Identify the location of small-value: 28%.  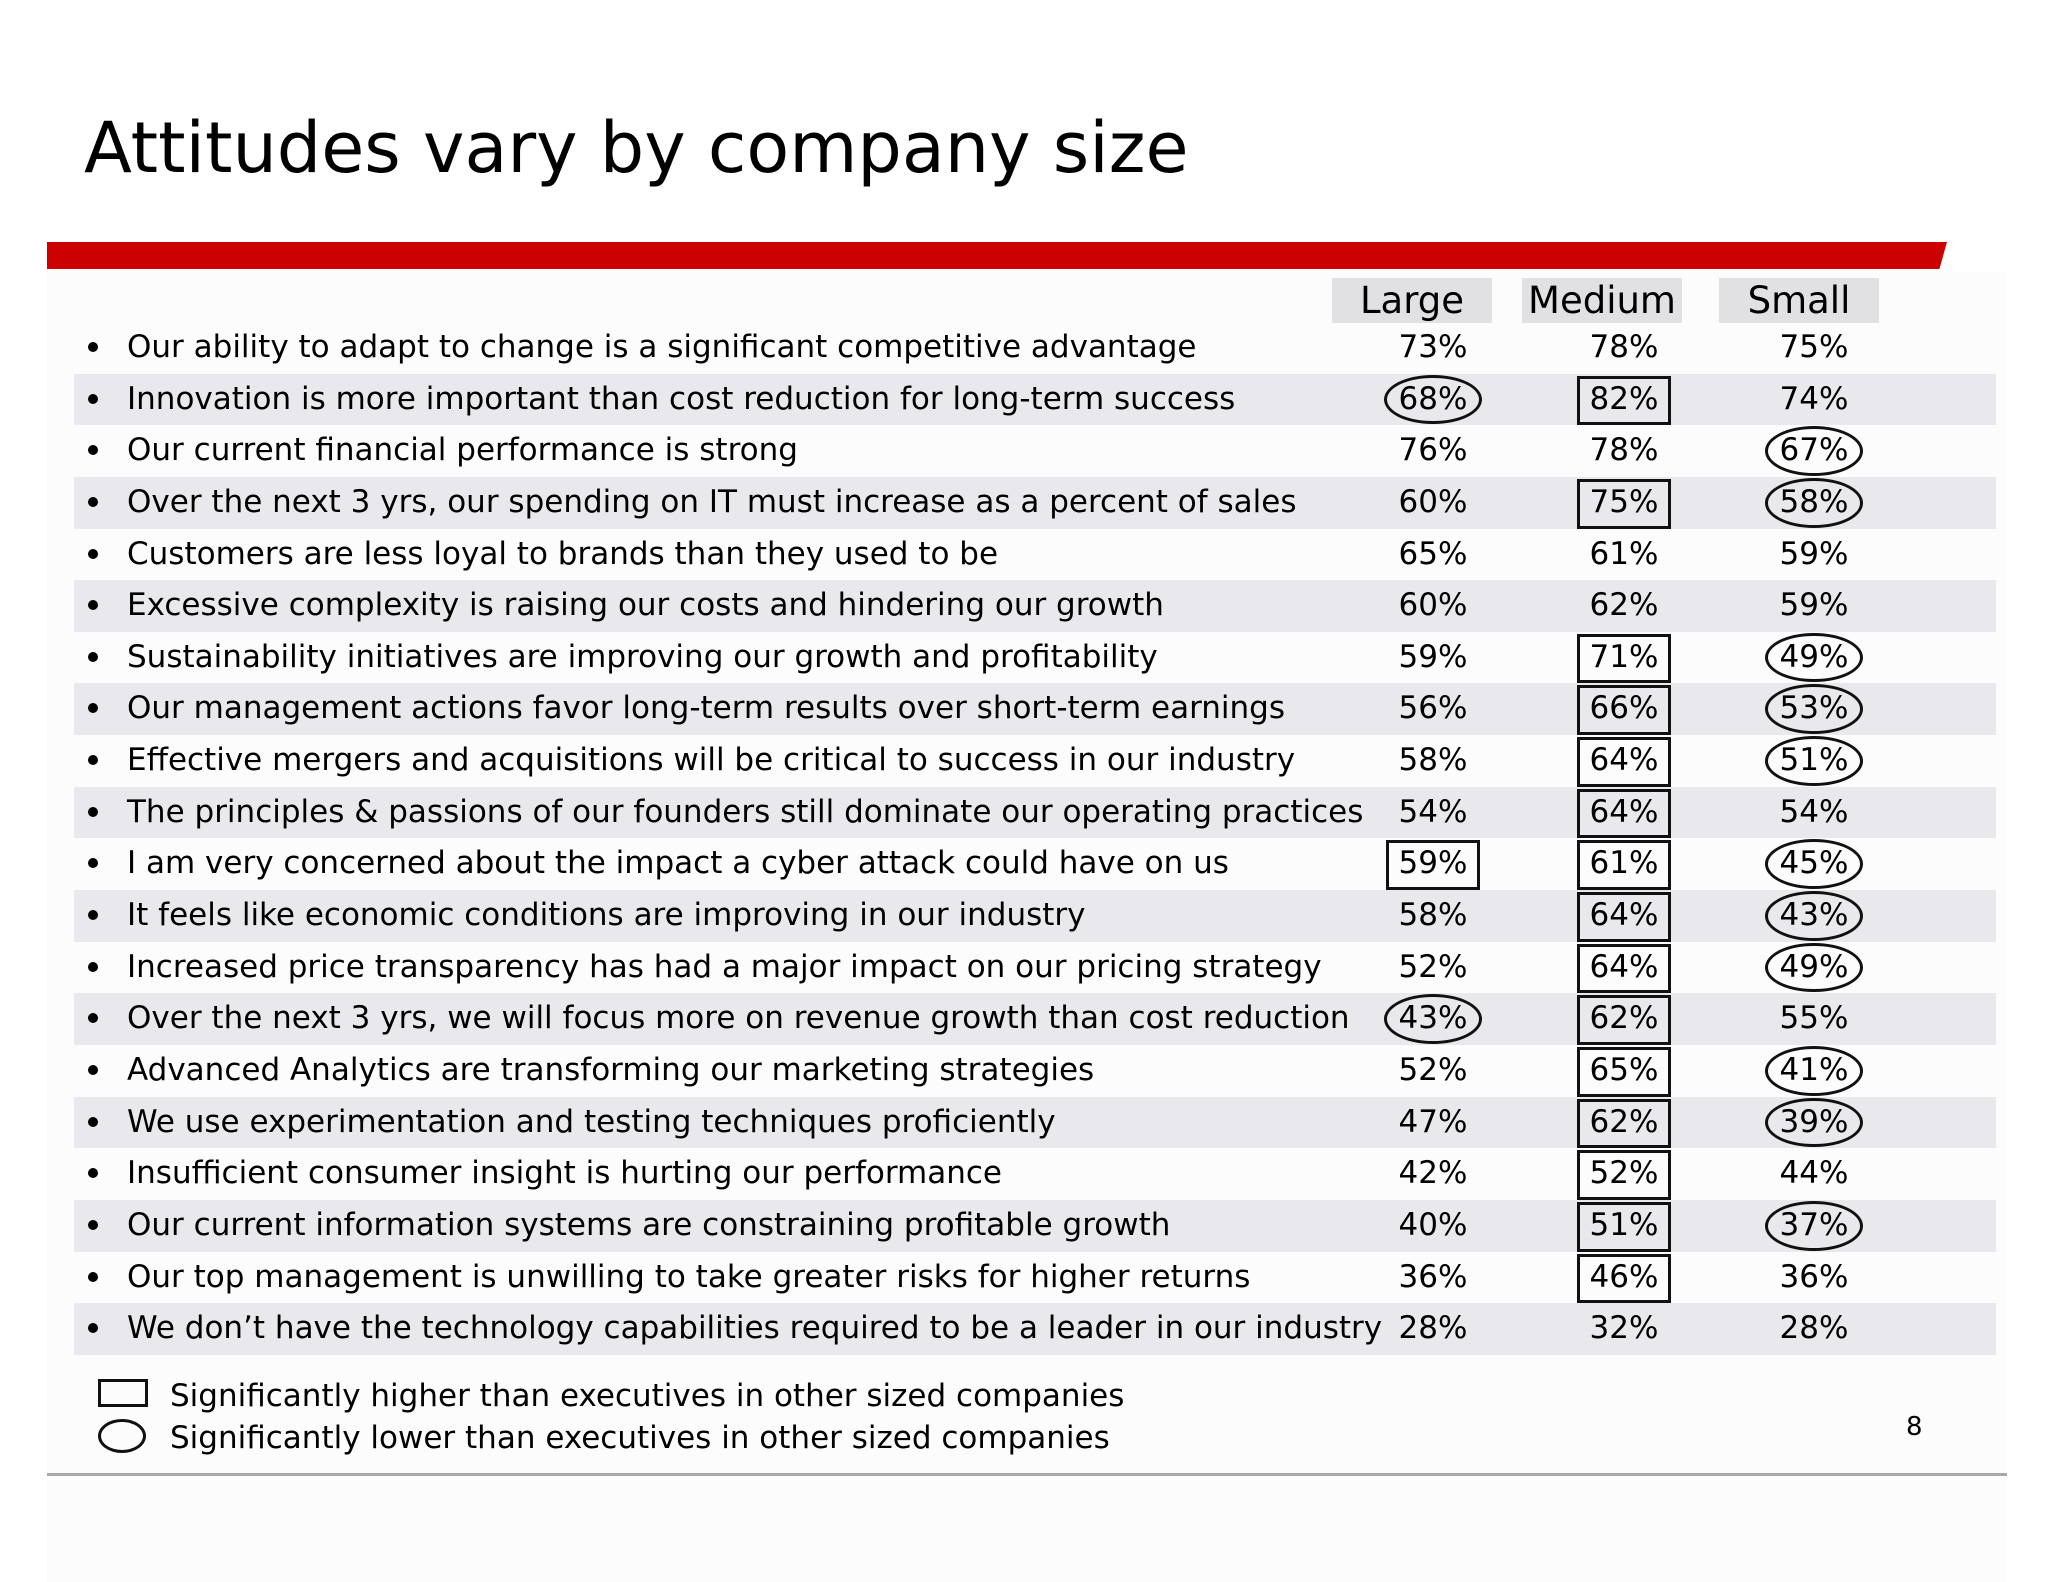
(1814, 1328).